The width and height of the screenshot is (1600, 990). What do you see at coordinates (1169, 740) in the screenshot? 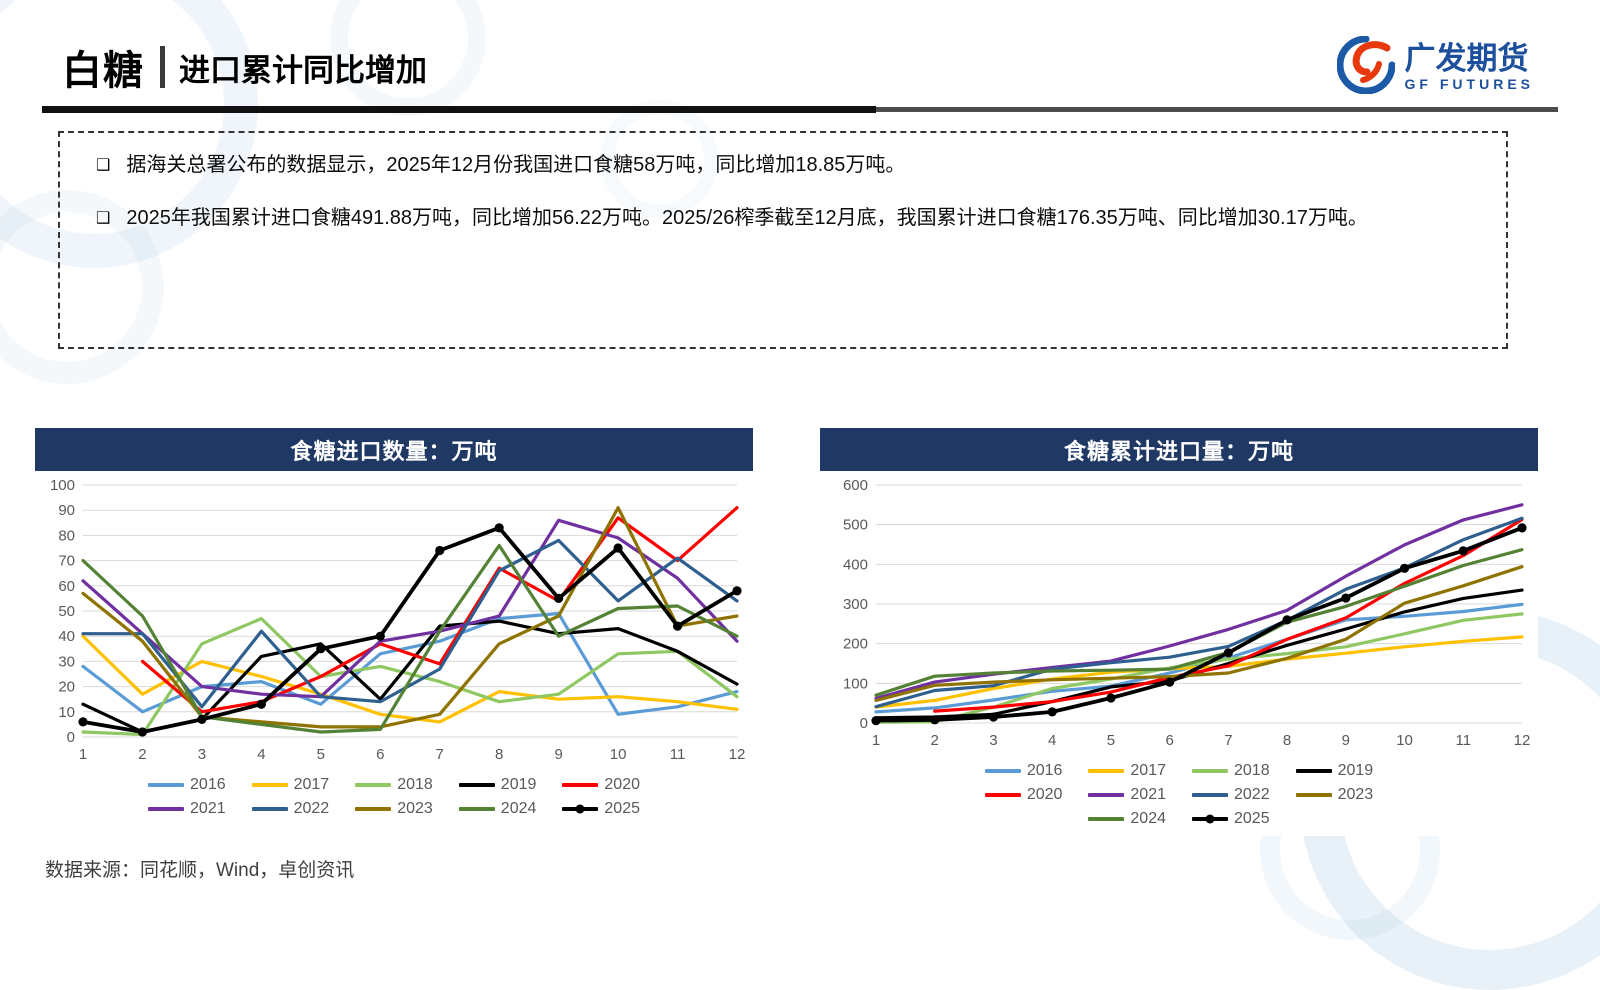
I see `svg-text: 6` at bounding box center [1169, 740].